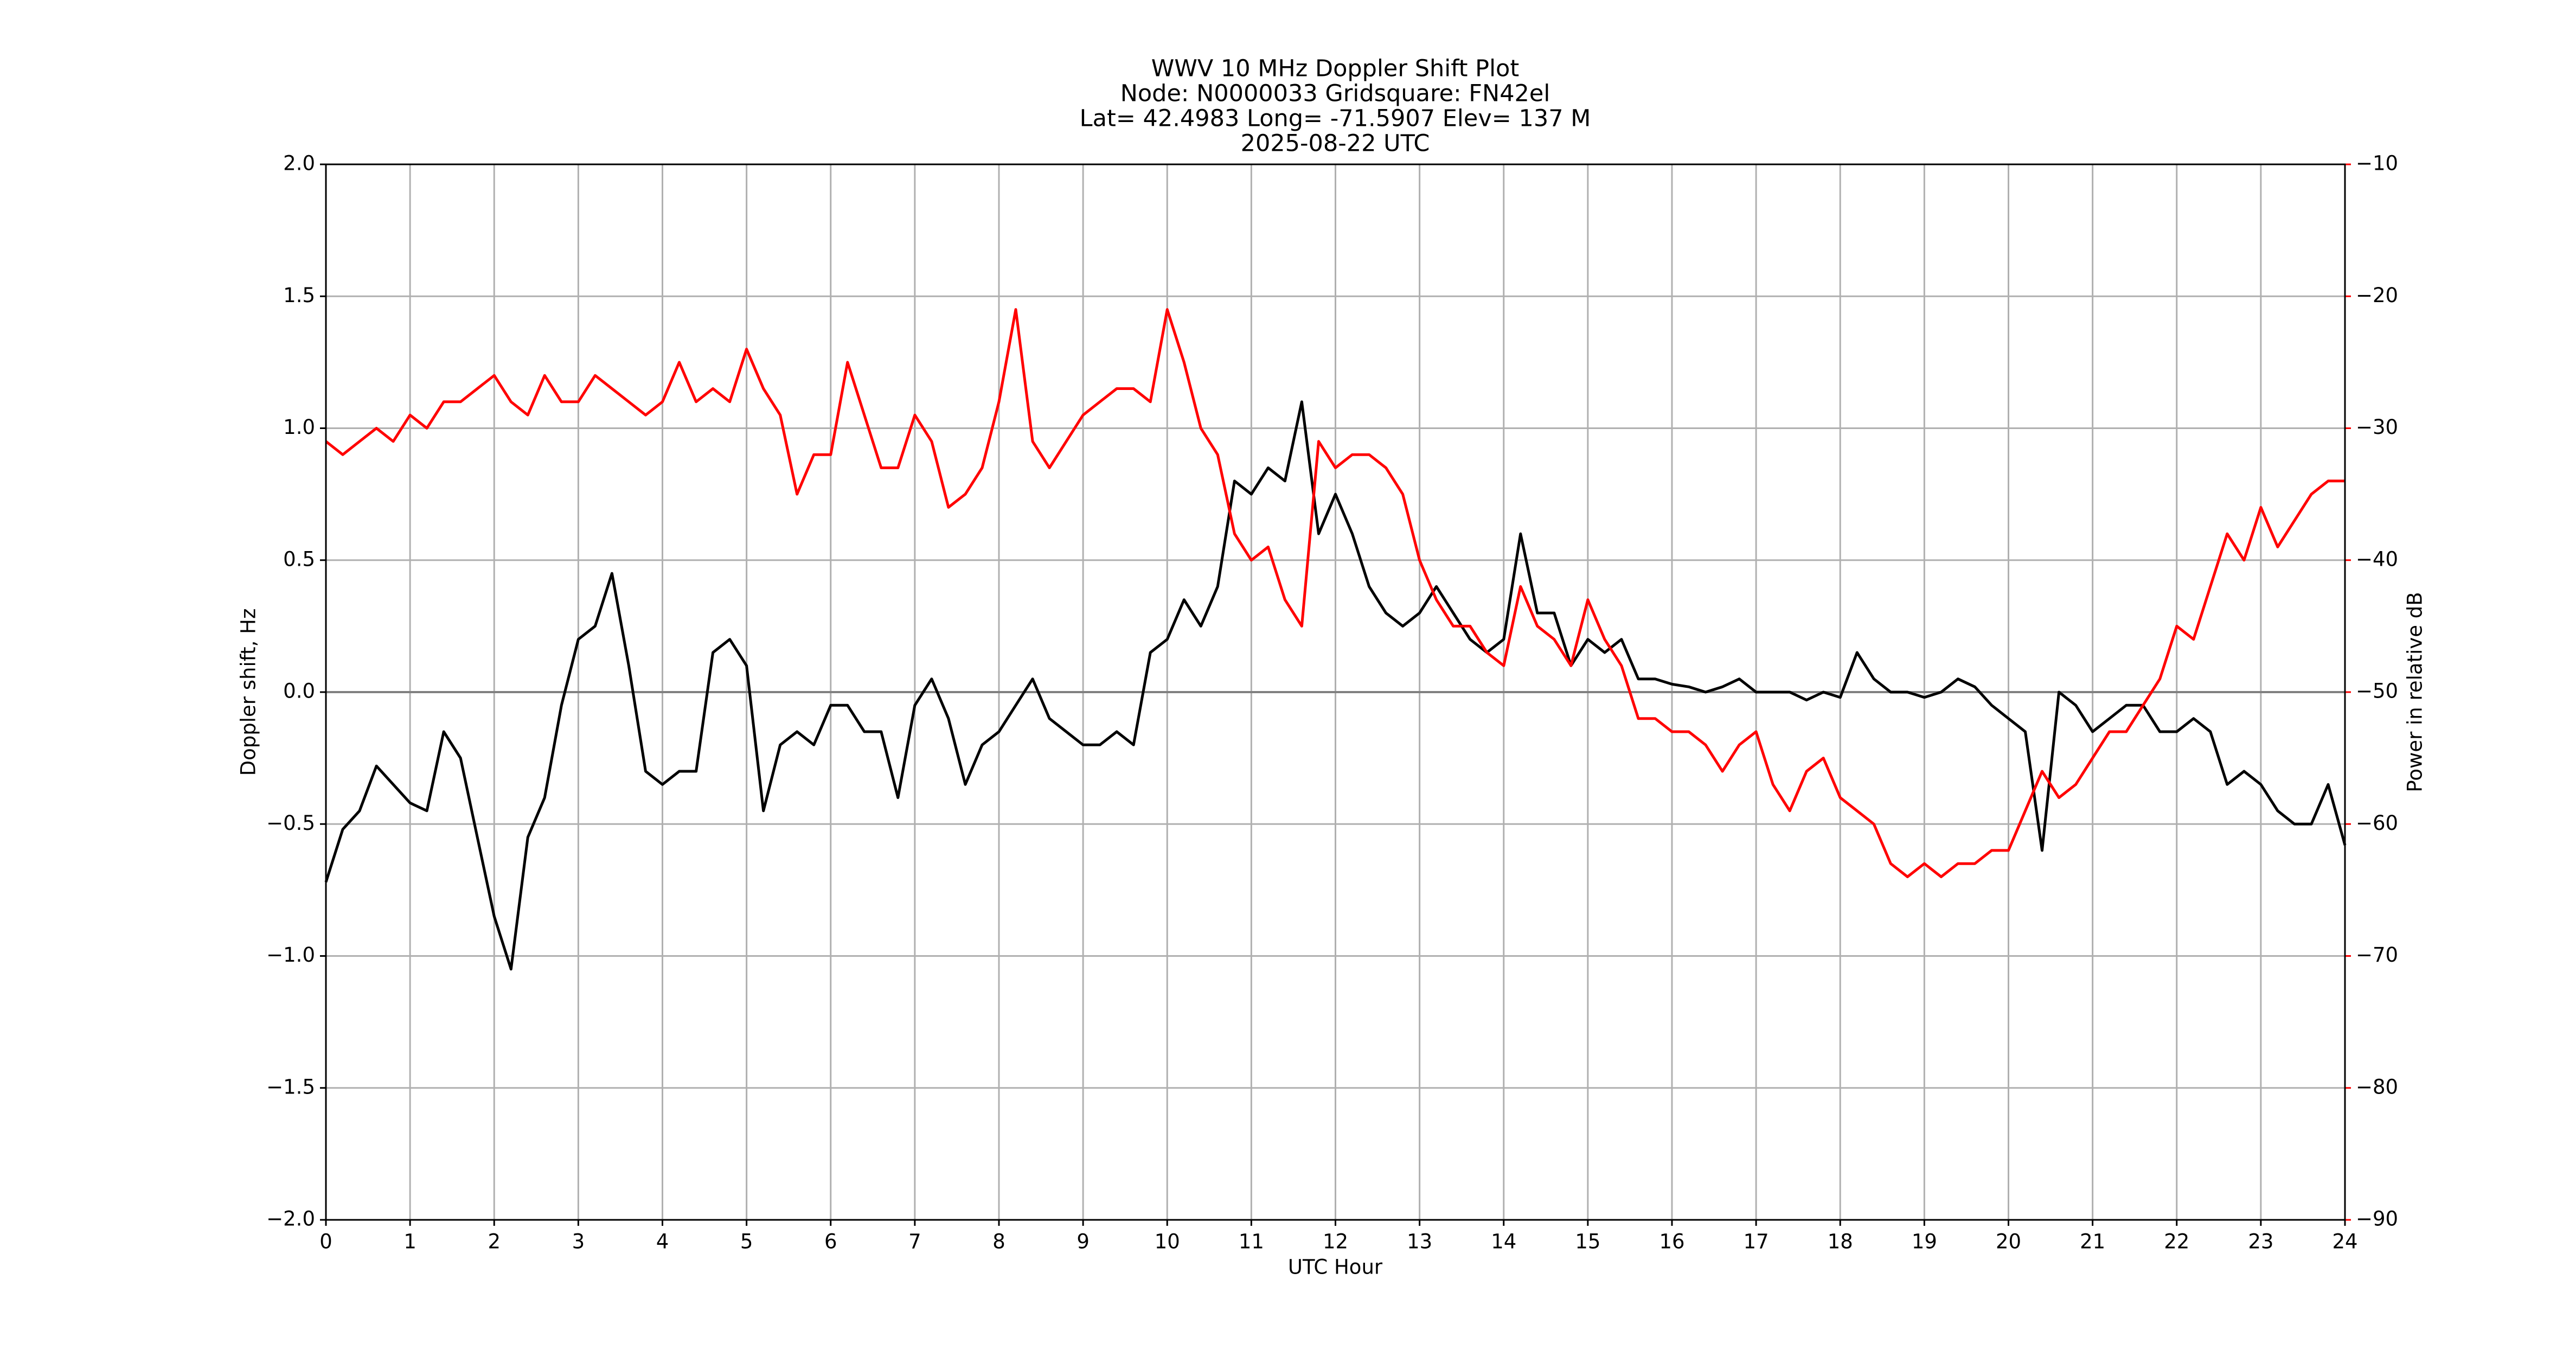 The width and height of the screenshot is (2576, 1356). What do you see at coordinates (1335, 68) in the screenshot?
I see `chart-title: WWV 10 MHz Doppler Shift Plot` at bounding box center [1335, 68].